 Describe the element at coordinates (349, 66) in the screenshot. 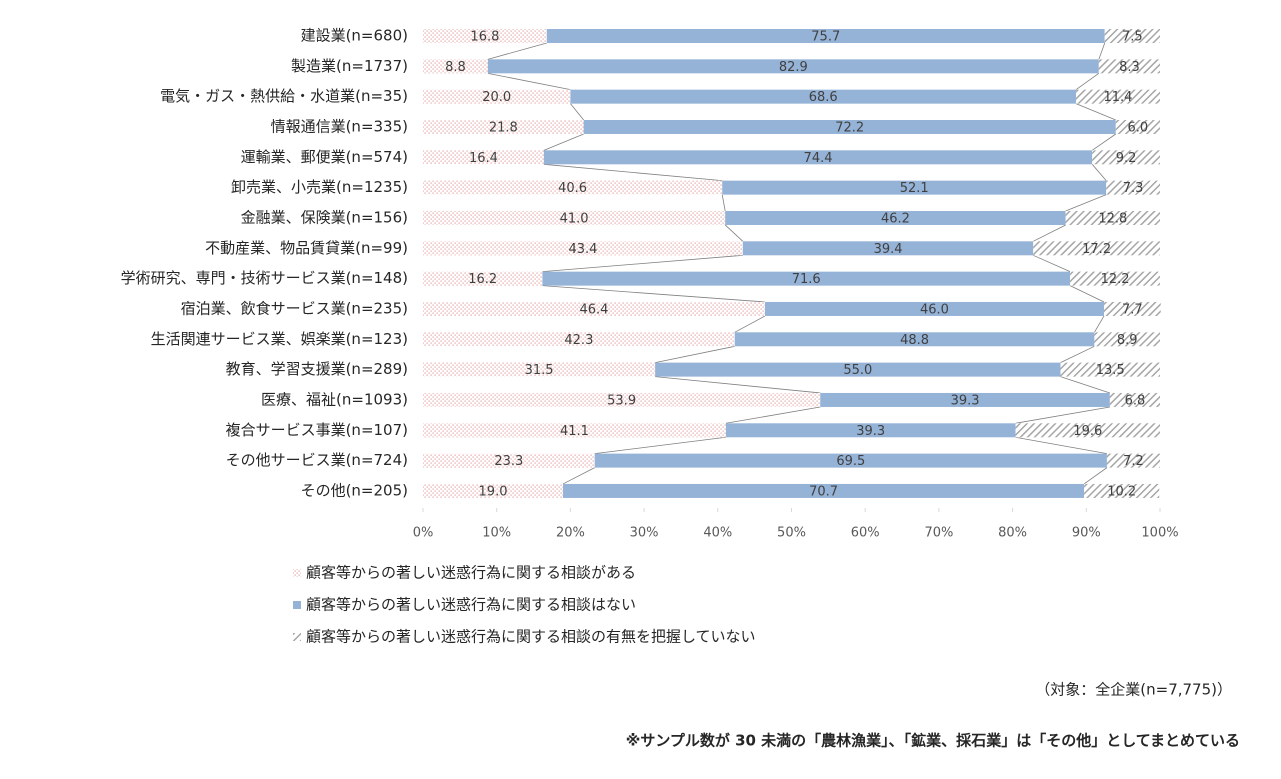

I see `category-label: 製造業(n=1737)` at that location.